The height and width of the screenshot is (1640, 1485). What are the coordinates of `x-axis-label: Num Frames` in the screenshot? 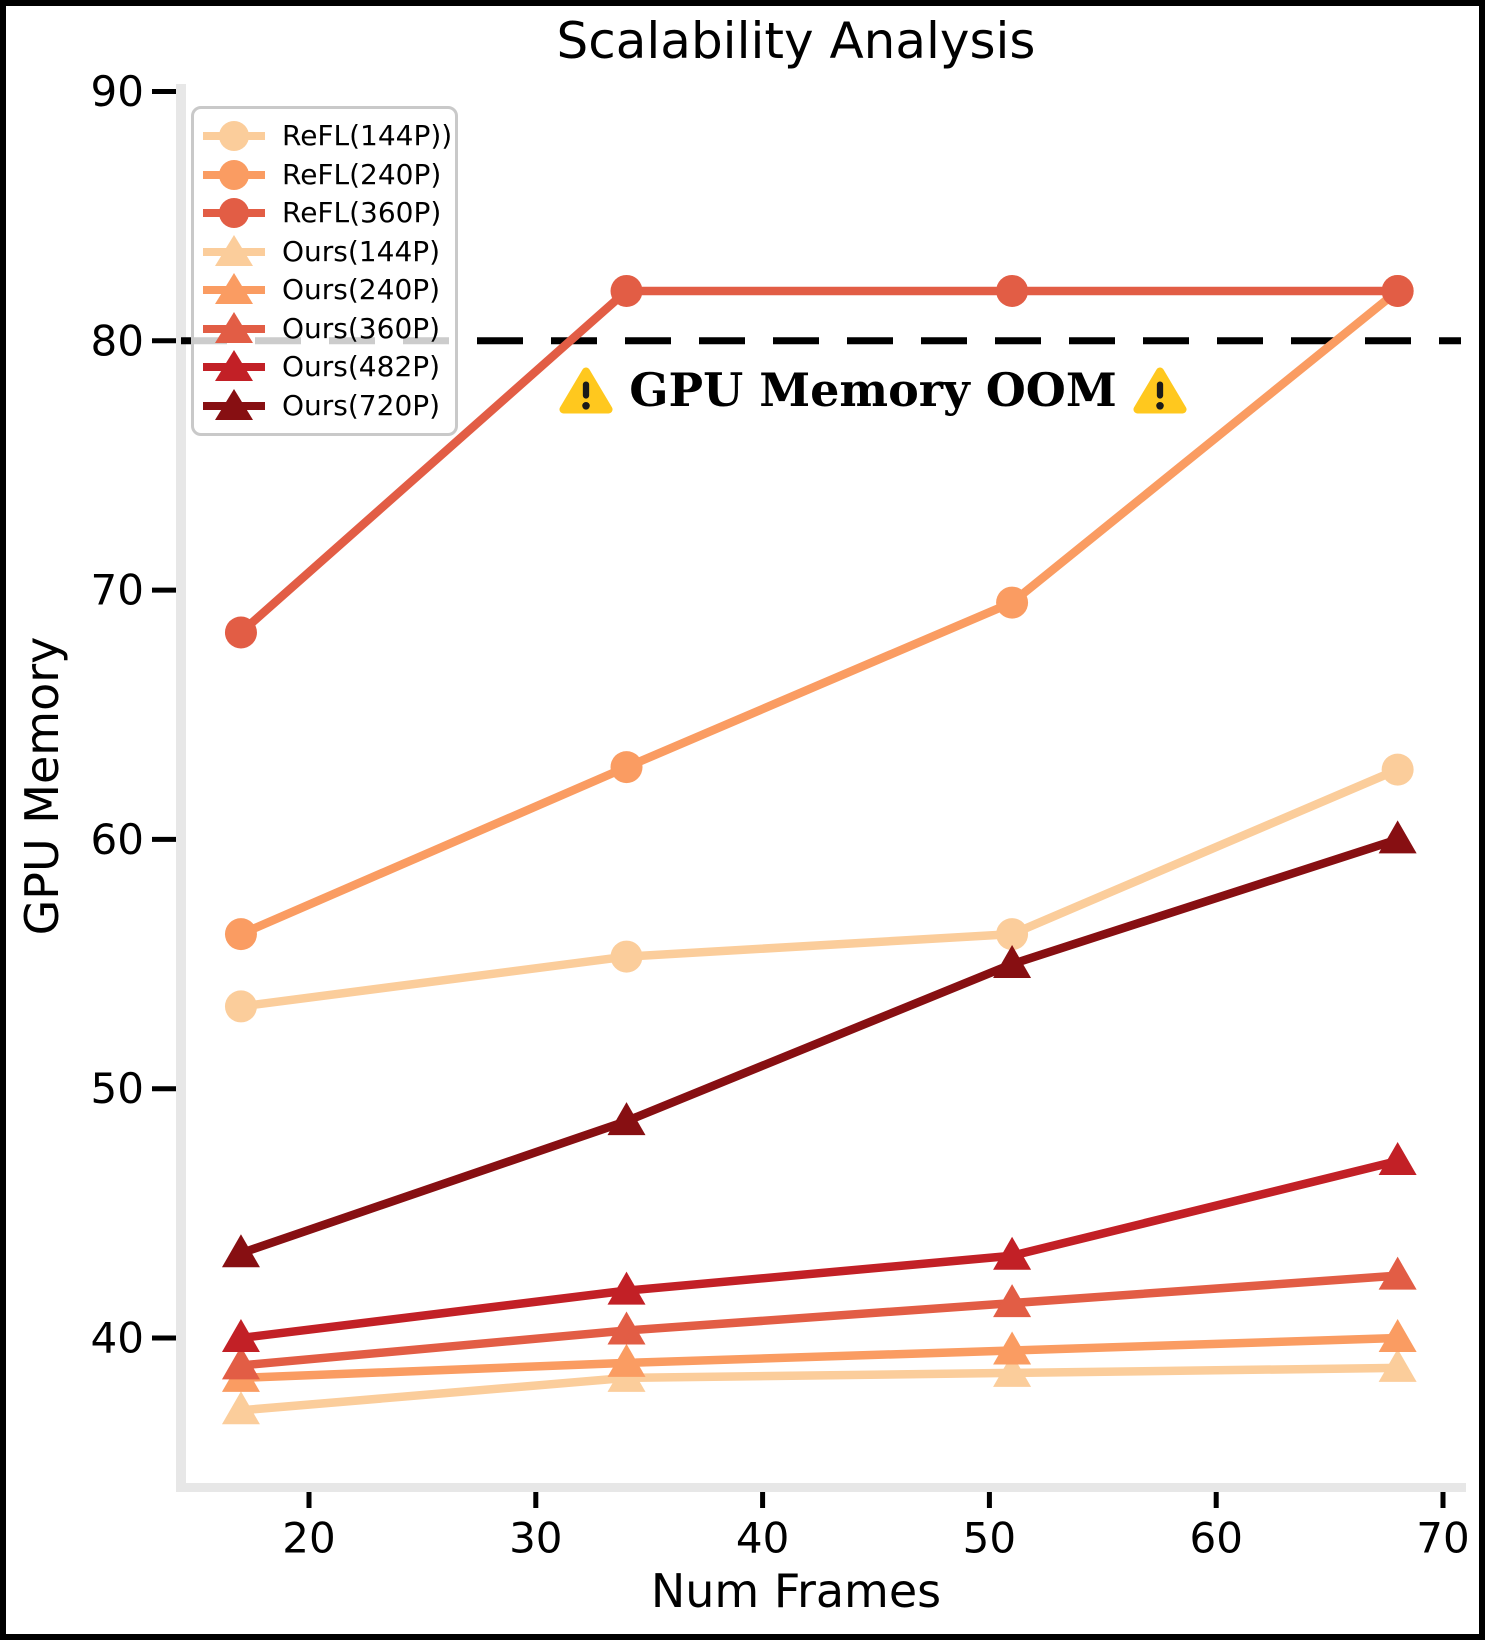 It's located at (796, 1591).